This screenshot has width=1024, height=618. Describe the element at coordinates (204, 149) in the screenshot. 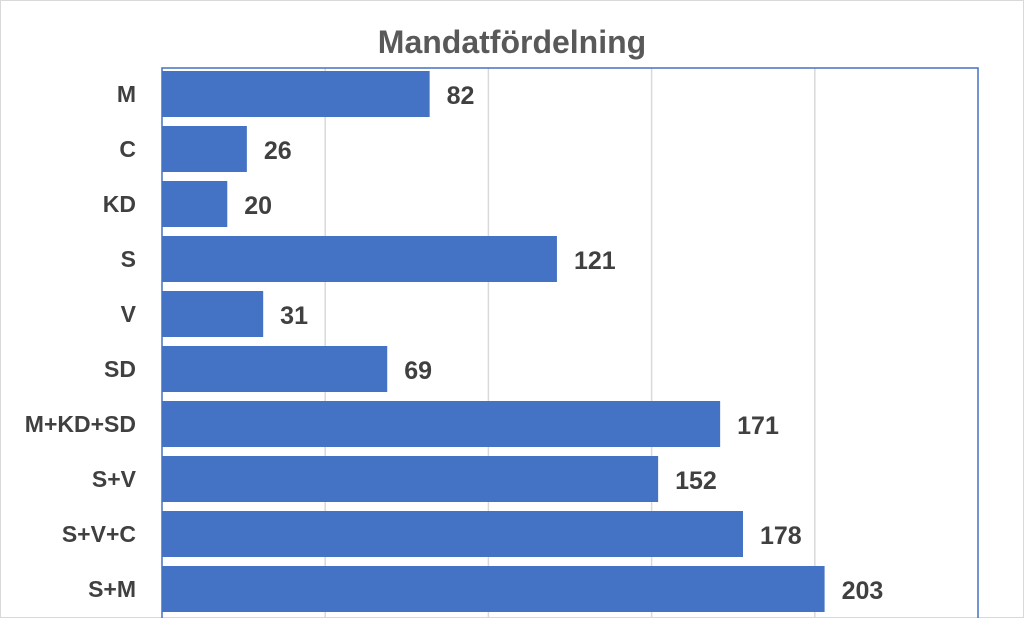

I see `bar-c` at that location.